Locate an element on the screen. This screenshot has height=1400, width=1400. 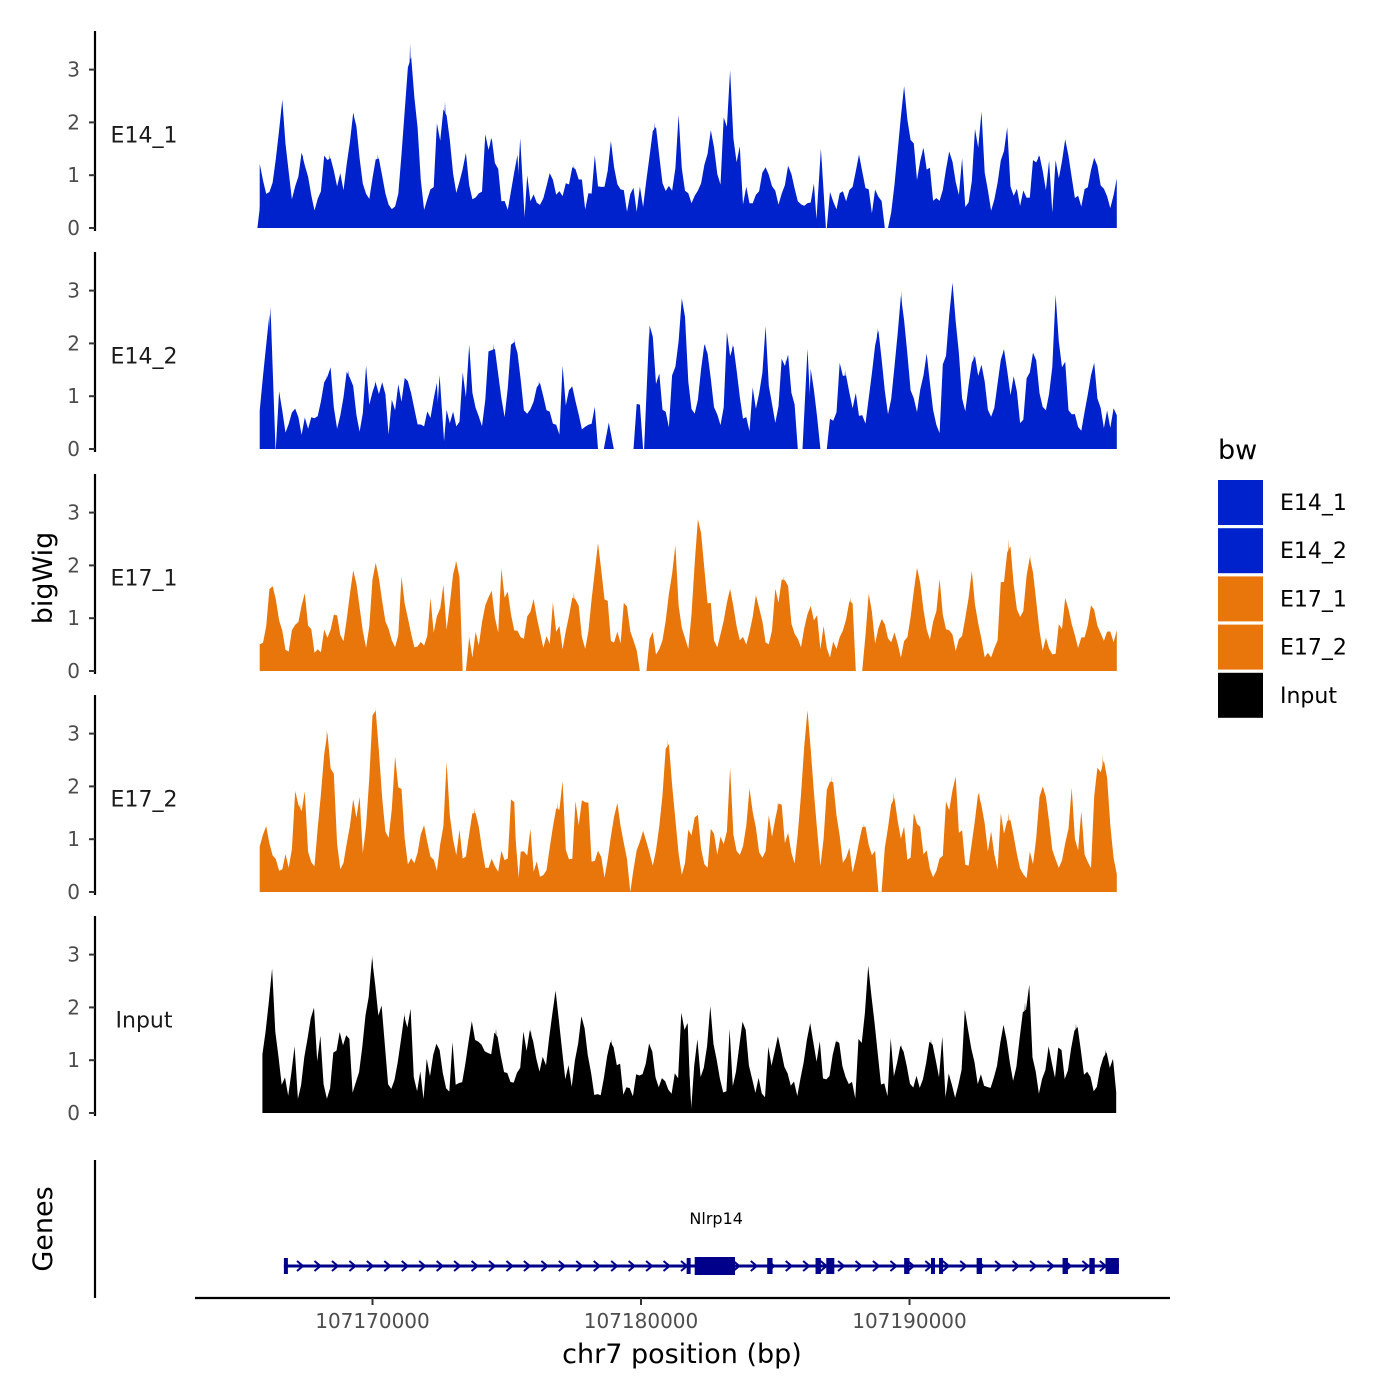
track-panel-input: 0 1 2 3 Input is located at coordinates (592, 1020).